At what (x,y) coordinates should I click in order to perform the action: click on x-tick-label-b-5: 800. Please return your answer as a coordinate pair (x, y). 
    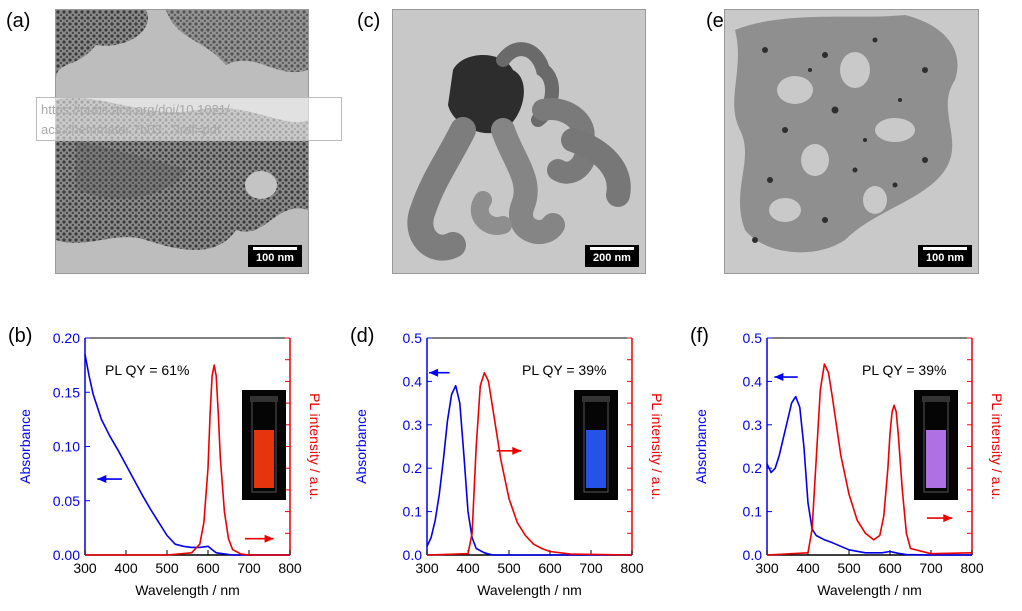
    Looking at the image, I should click on (290, 568).